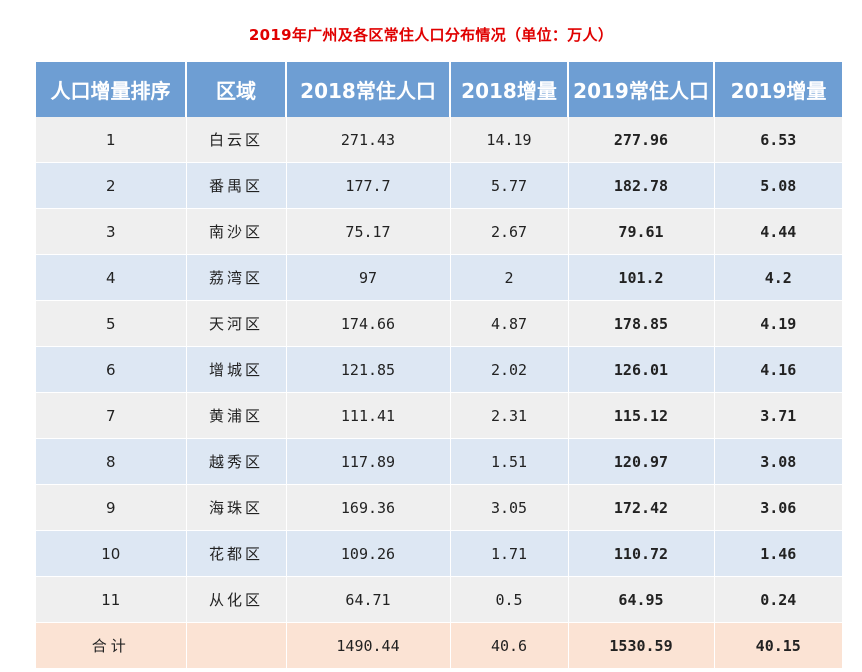  What do you see at coordinates (367, 140) in the screenshot?
I see `cell-pop-2018: 271.43` at bounding box center [367, 140].